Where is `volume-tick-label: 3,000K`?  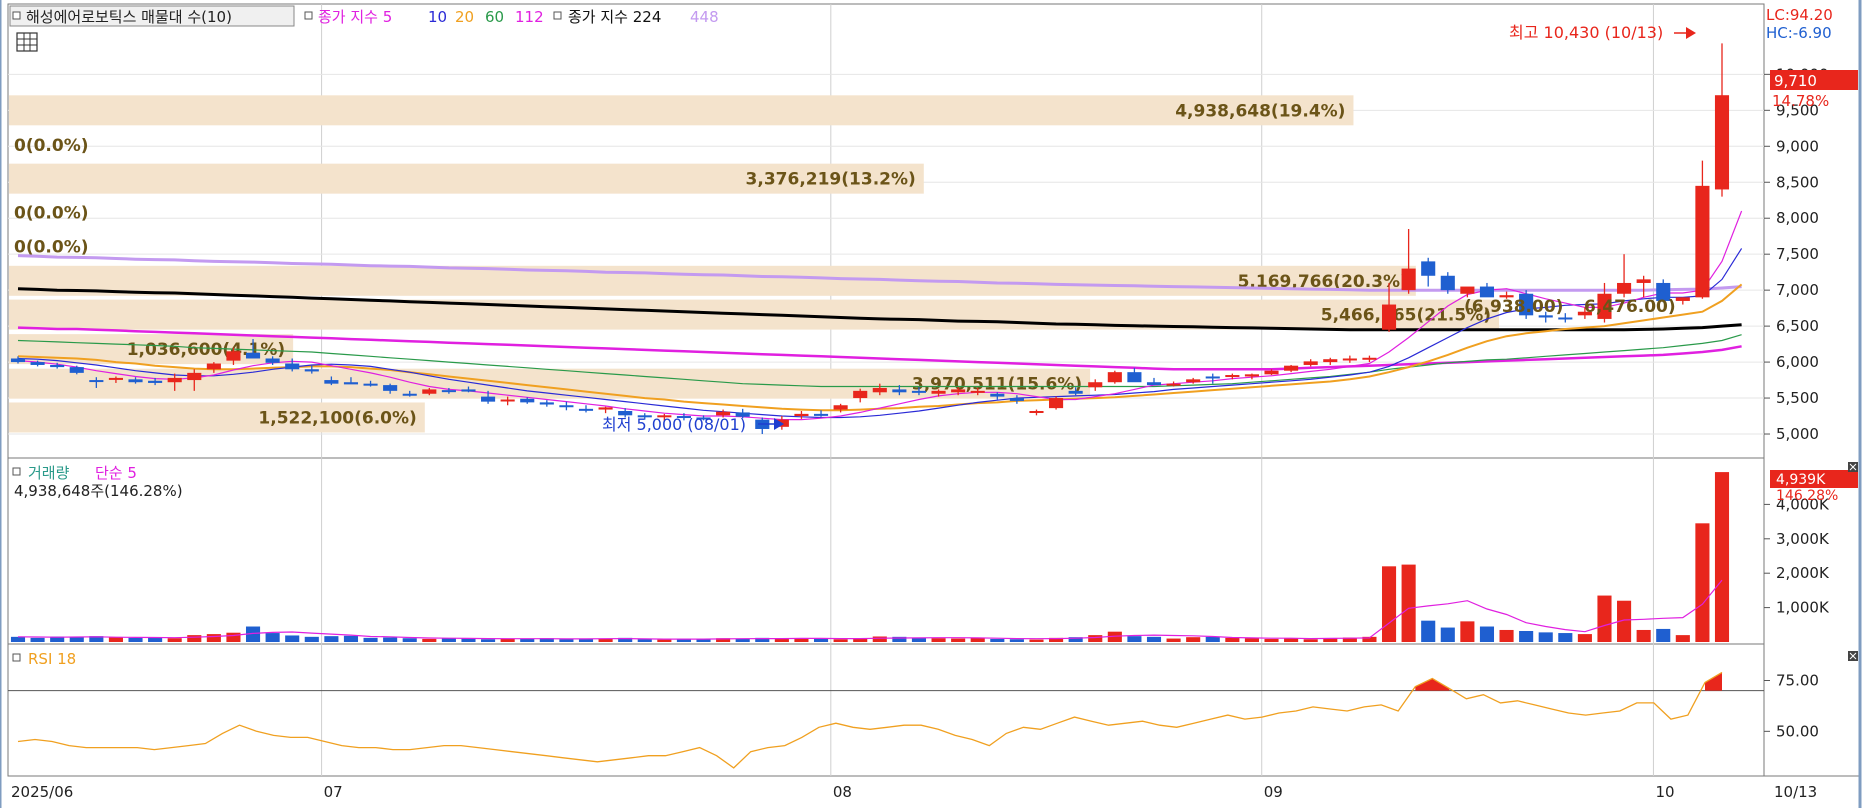
volume-tick-label: 3,000K is located at coordinates (1803, 539).